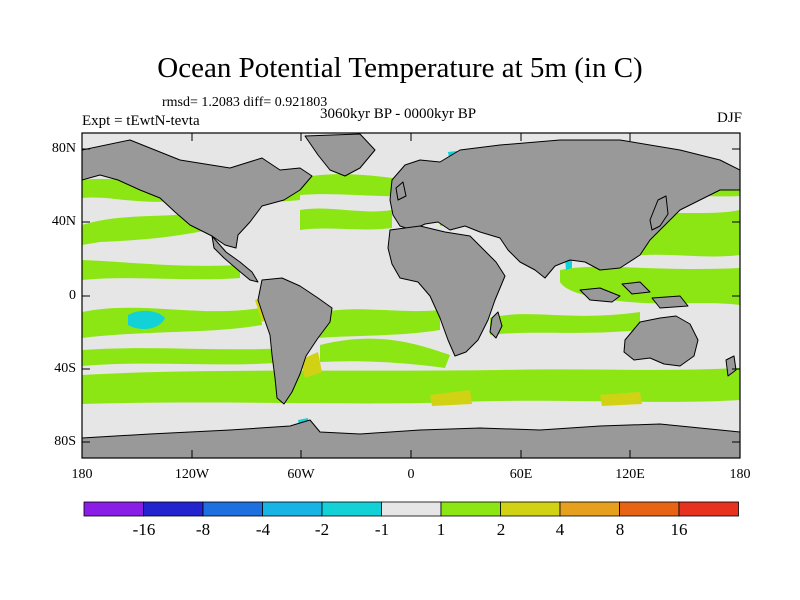 This screenshot has width=800, height=600. I want to click on indonesia, so click(600, 295).